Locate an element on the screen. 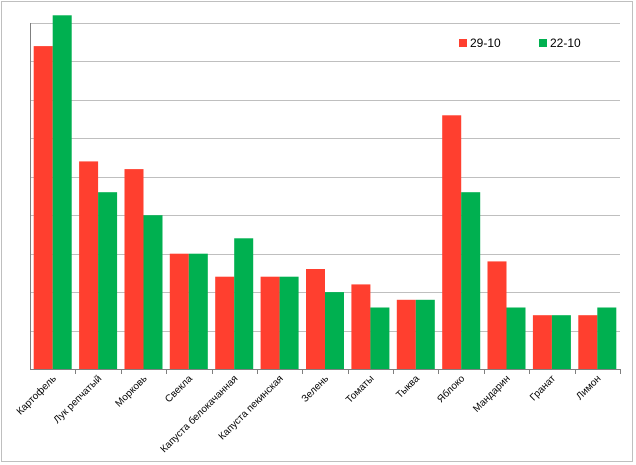  legend-entry-22-10: 22-10 is located at coordinates (560, 43).